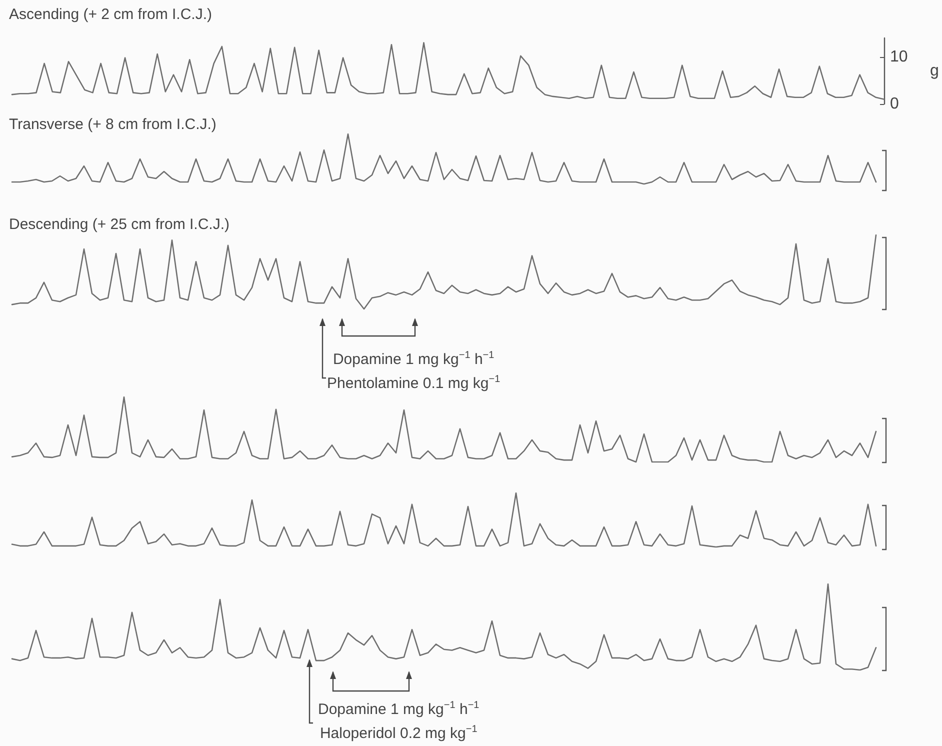 The width and height of the screenshot is (942, 746). What do you see at coordinates (413, 383) in the screenshot?
I see `text: Phentolamine 0.1 mg kg$^{−1}$` at bounding box center [413, 383].